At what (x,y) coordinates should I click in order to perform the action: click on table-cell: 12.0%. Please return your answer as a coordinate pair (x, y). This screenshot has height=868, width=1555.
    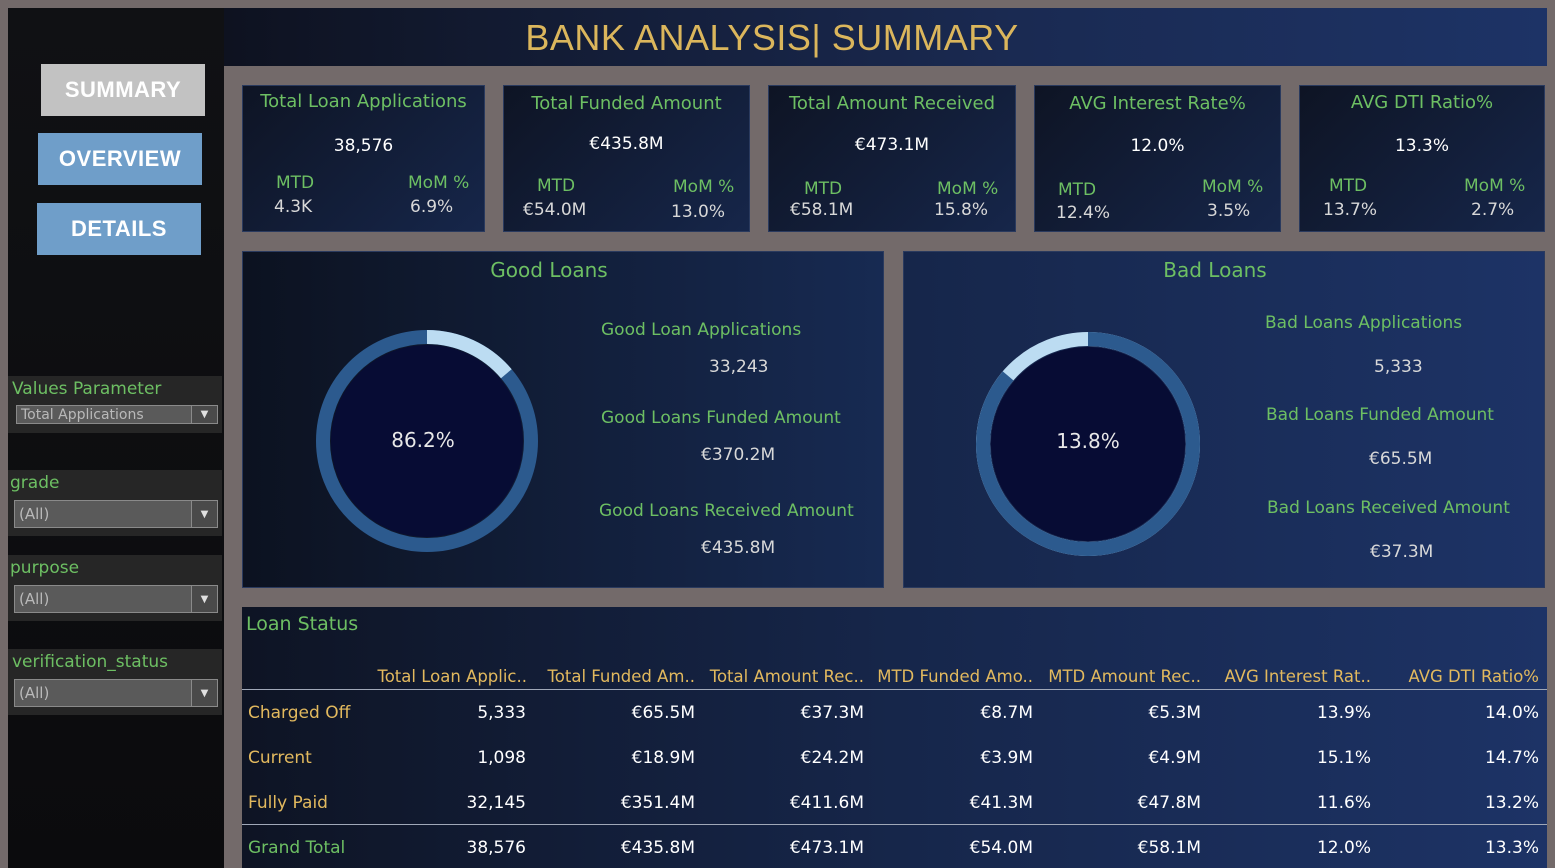
    Looking at the image, I should click on (1343, 848).